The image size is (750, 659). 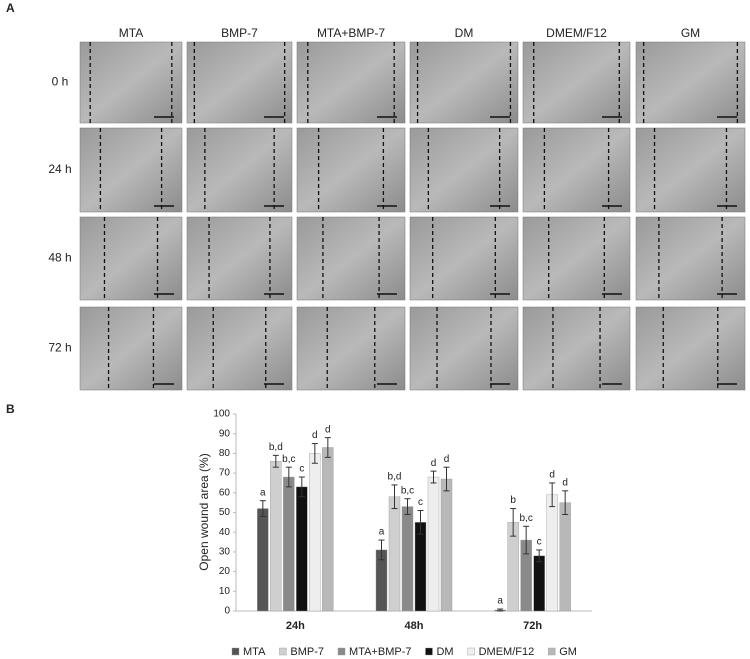 I want to click on legend-label: DMEM/F12, so click(x=507, y=652).